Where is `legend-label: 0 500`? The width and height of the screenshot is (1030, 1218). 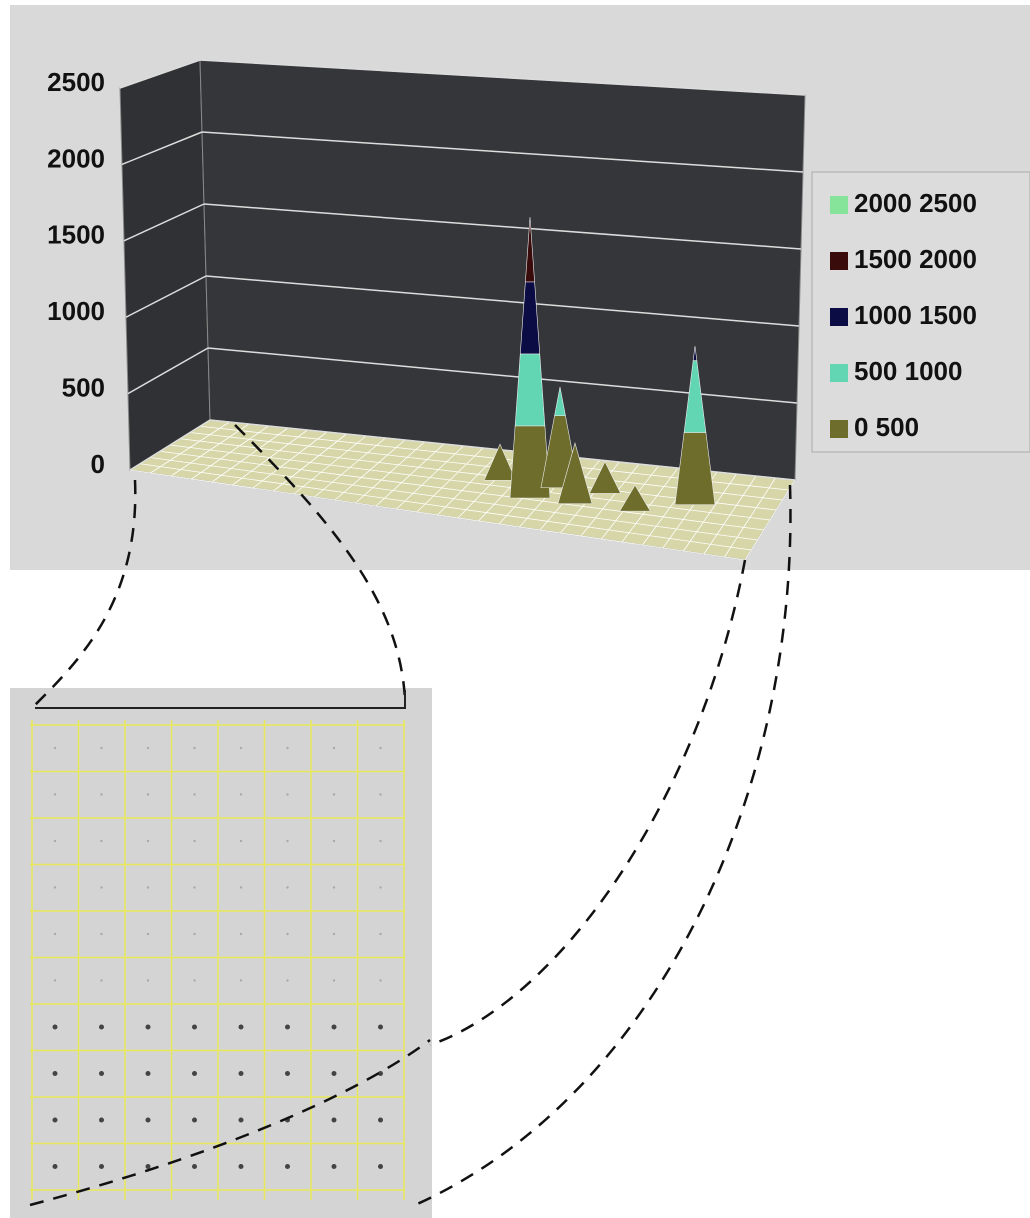
legend-label: 0 500 is located at coordinates (886, 427).